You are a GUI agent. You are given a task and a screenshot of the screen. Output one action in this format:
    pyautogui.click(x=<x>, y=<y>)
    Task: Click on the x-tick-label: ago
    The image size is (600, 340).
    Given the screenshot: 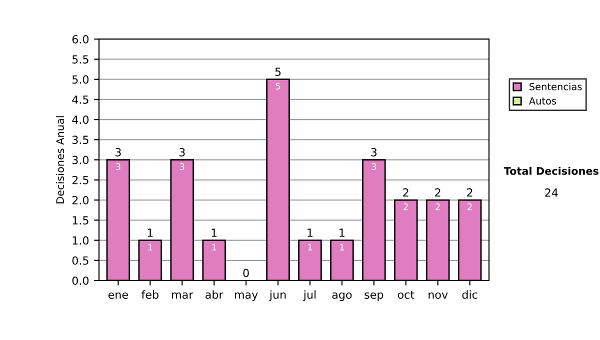 What is the action you would take?
    pyautogui.click(x=342, y=296)
    